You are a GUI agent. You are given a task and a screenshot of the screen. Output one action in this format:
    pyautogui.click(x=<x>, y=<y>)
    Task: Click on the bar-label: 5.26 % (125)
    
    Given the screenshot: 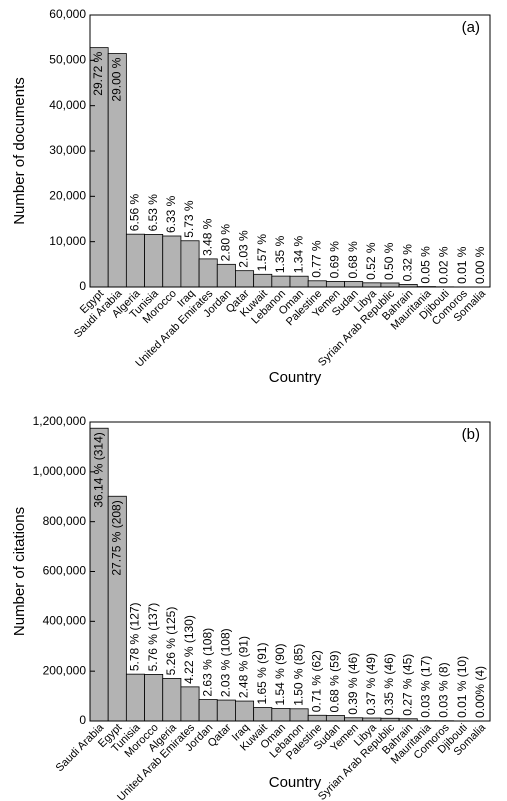 What is the action you would take?
    pyautogui.click(x=171, y=641)
    